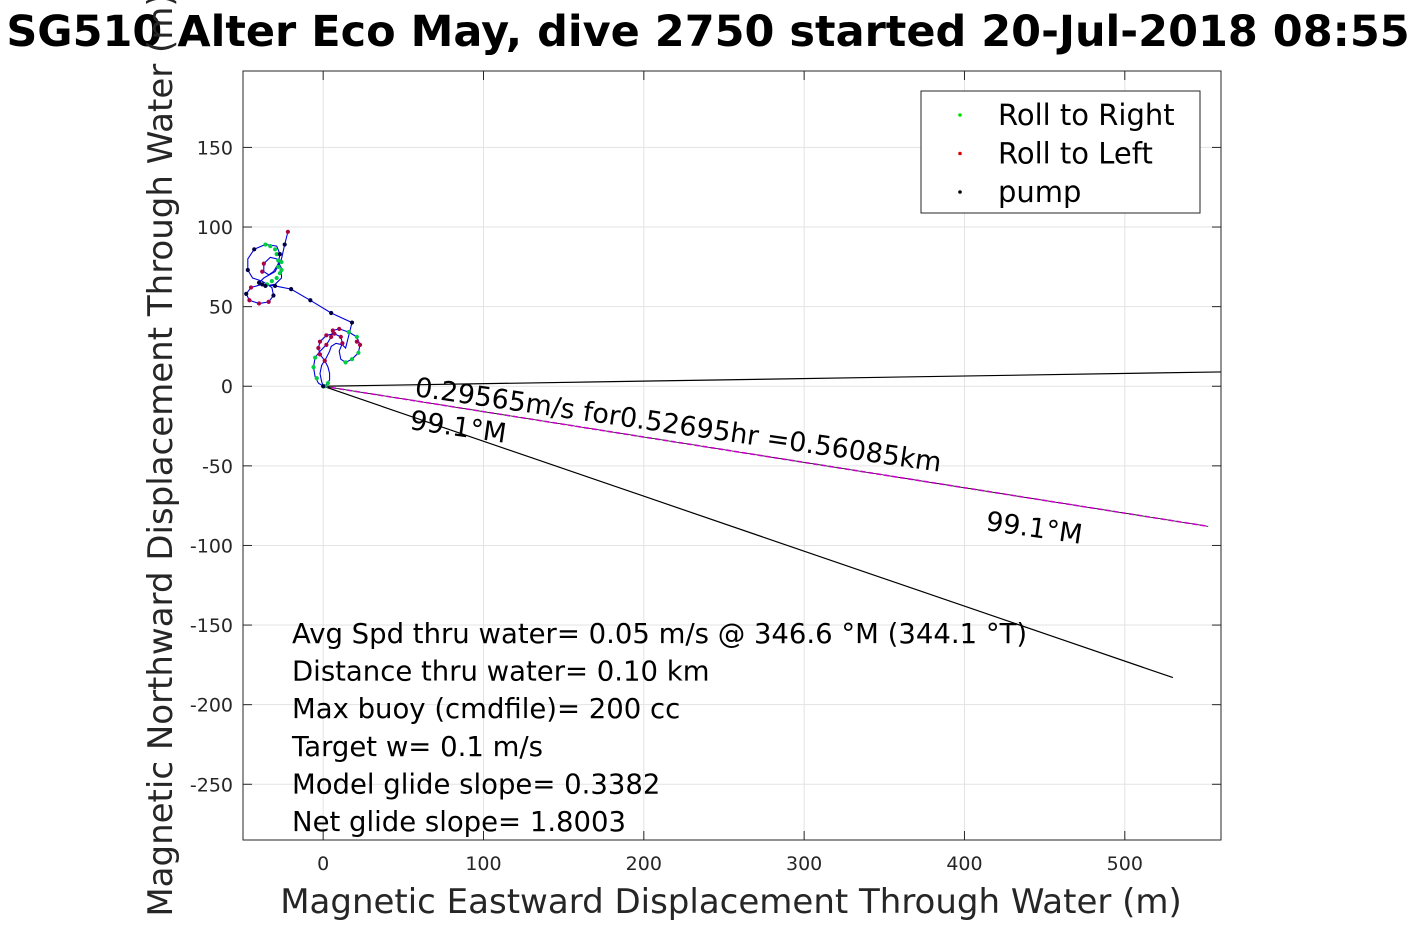 This screenshot has width=1417, height=945. I want to click on y-tick-label: -50, so click(217, 467).